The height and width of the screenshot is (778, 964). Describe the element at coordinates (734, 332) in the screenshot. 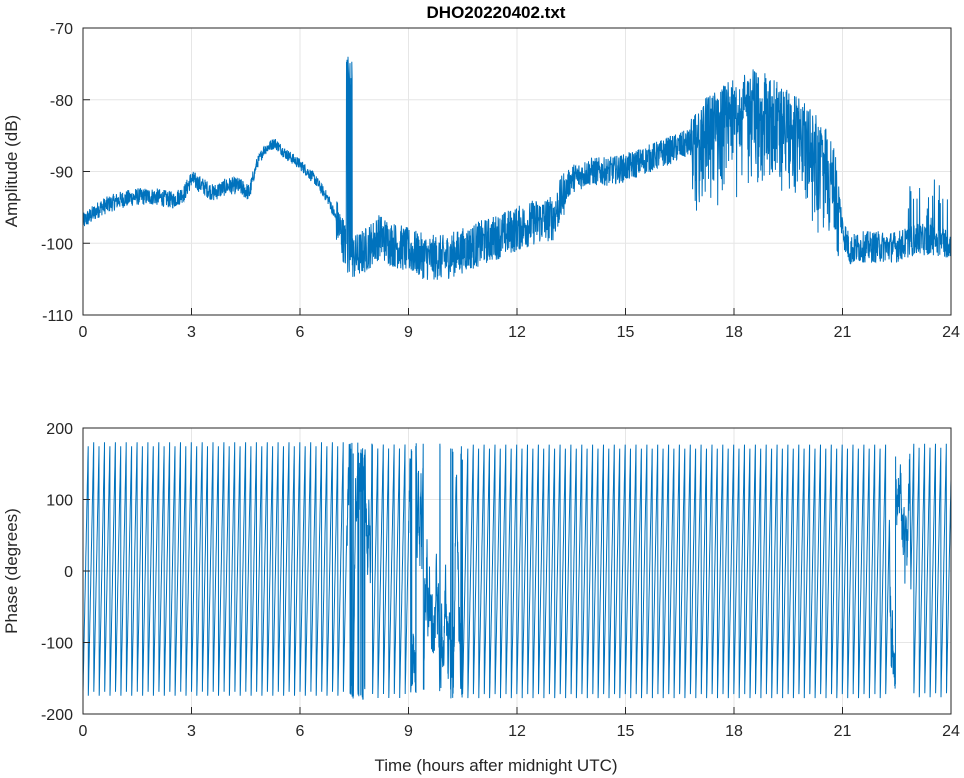

I see `amplitude-x-tick-label: 18` at that location.